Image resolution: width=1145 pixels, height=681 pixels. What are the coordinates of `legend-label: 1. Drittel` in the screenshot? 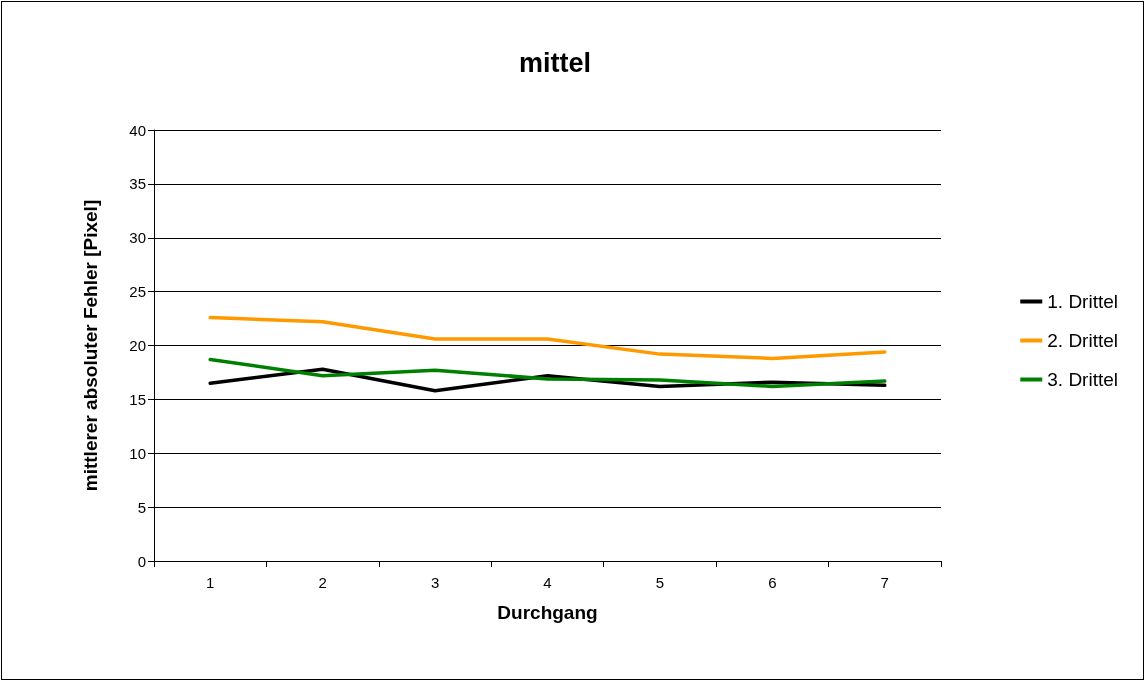 It's located at (1083, 301).